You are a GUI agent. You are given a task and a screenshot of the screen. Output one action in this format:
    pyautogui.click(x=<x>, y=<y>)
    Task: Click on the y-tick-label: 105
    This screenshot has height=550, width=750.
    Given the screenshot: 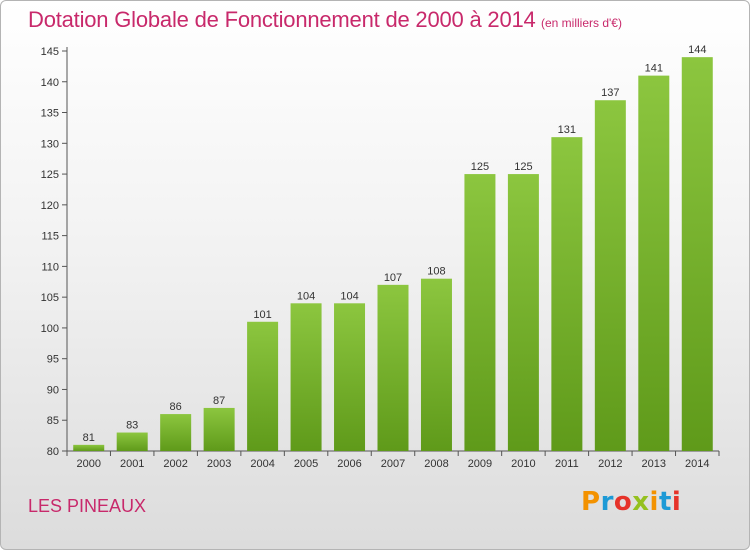 What is the action you would take?
    pyautogui.click(x=50, y=298)
    